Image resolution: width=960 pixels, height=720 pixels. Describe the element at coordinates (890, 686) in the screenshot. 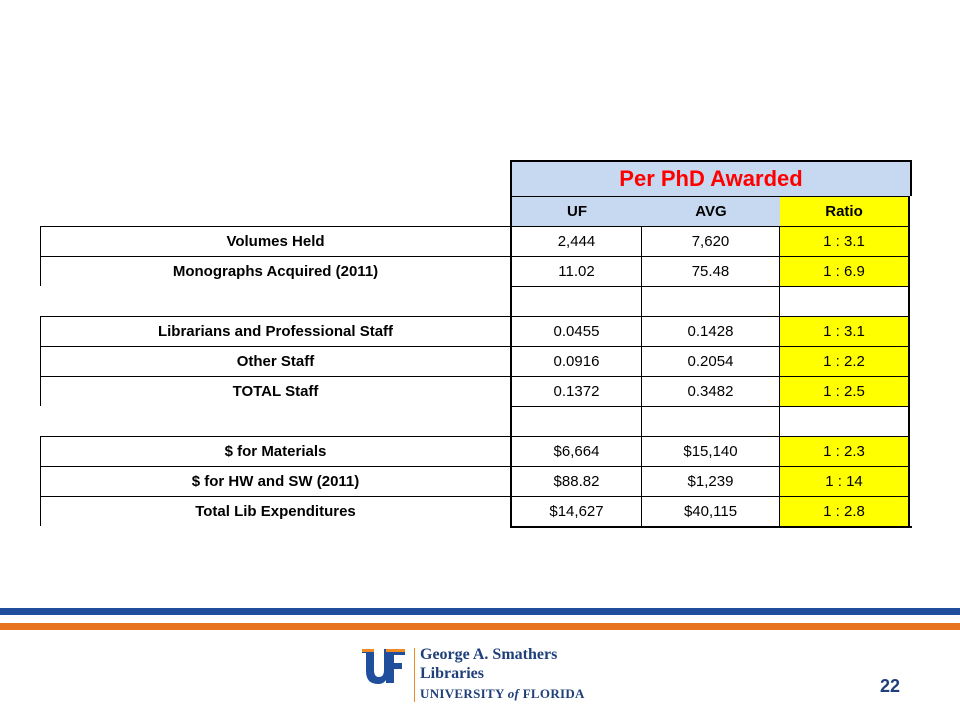

I see `page-number: 22` at that location.